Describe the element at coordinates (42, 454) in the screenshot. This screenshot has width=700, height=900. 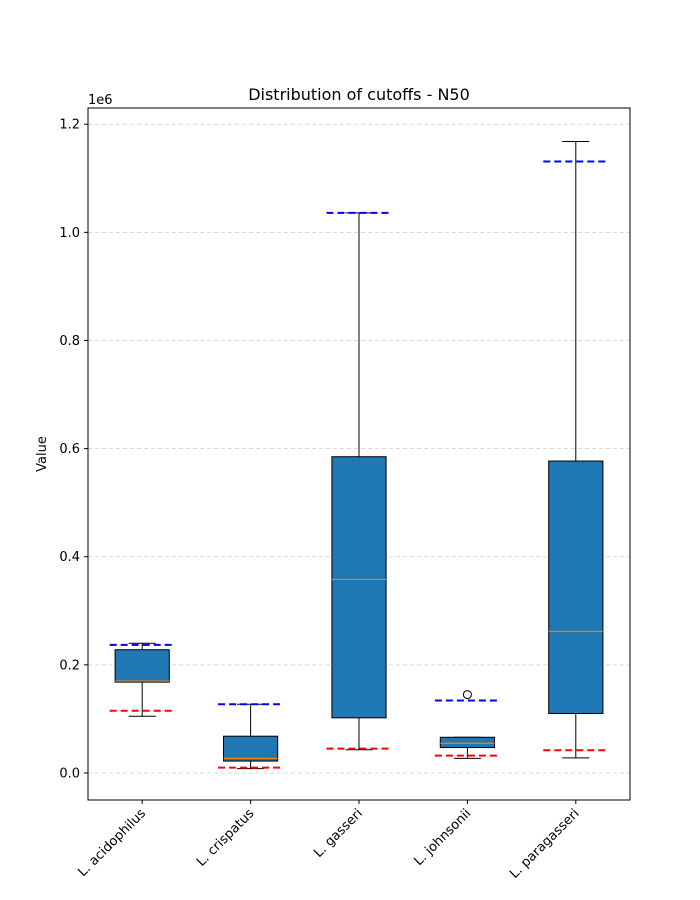
I see `y-axis-label: Value` at that location.